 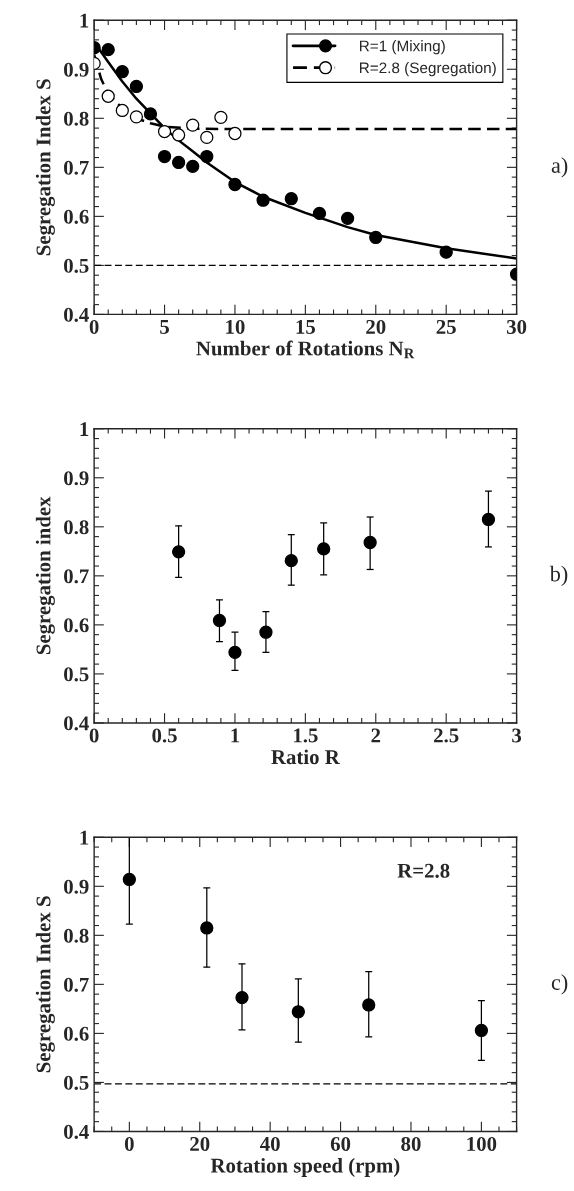 What do you see at coordinates (427, 69) in the screenshot?
I see `legend-label: R=2.8 (Segregation)` at bounding box center [427, 69].